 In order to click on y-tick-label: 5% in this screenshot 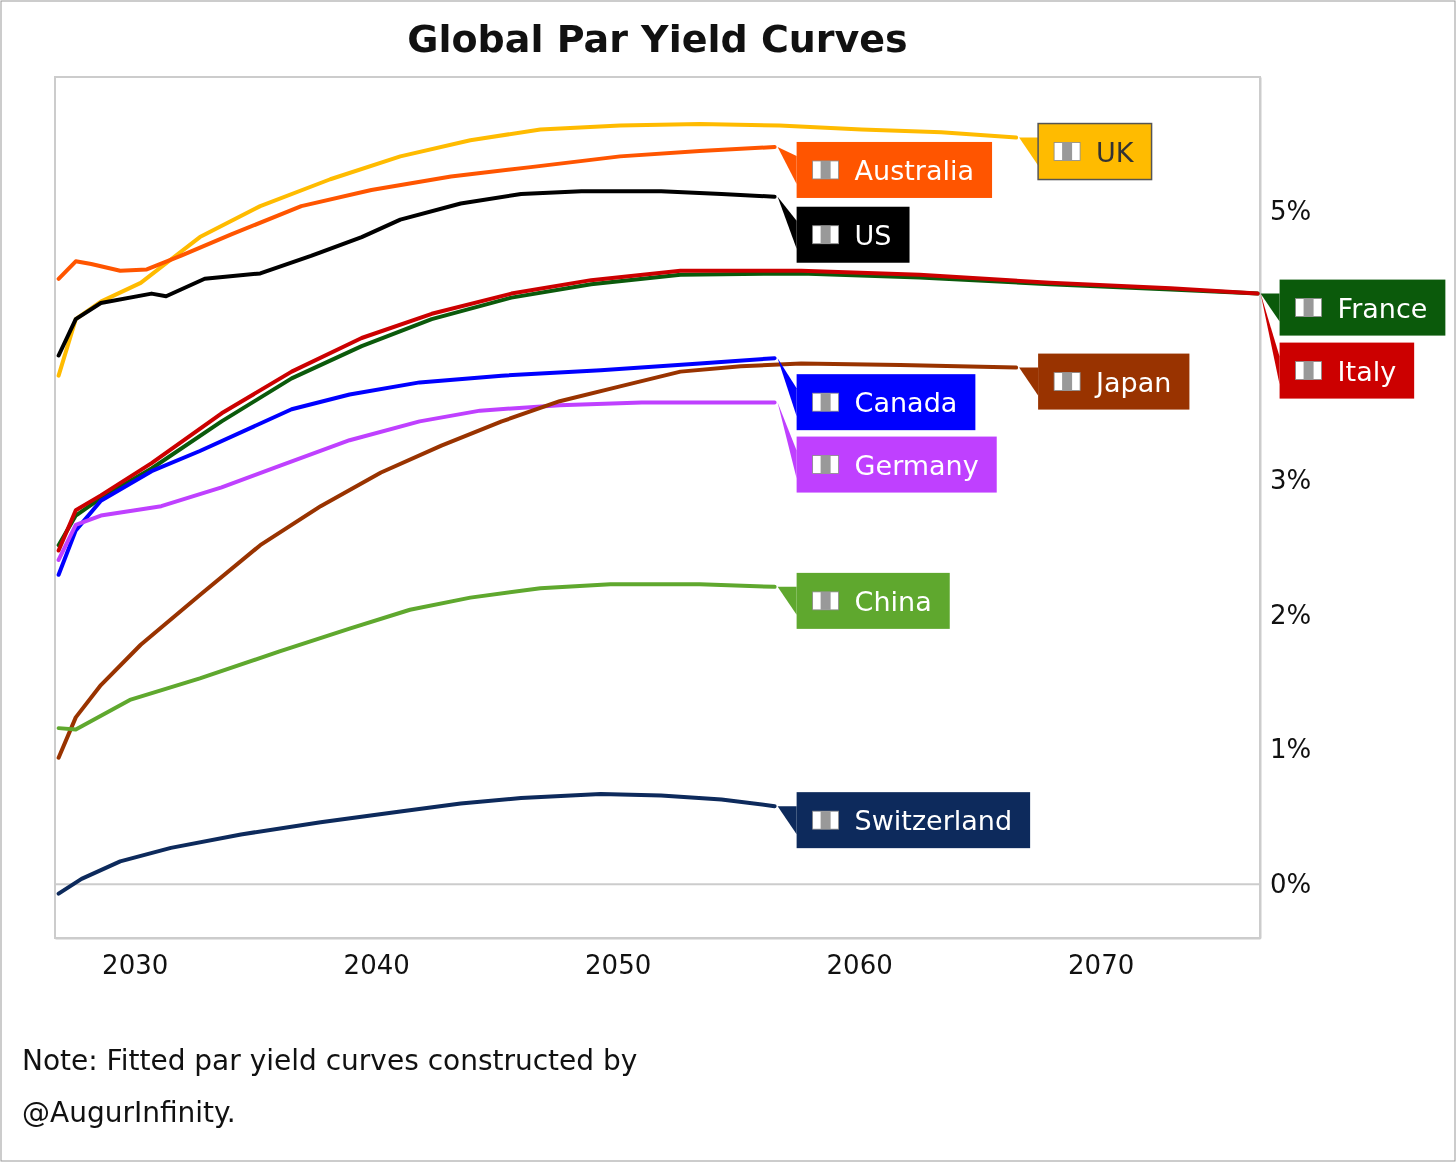, I will do `click(1291, 211)`.